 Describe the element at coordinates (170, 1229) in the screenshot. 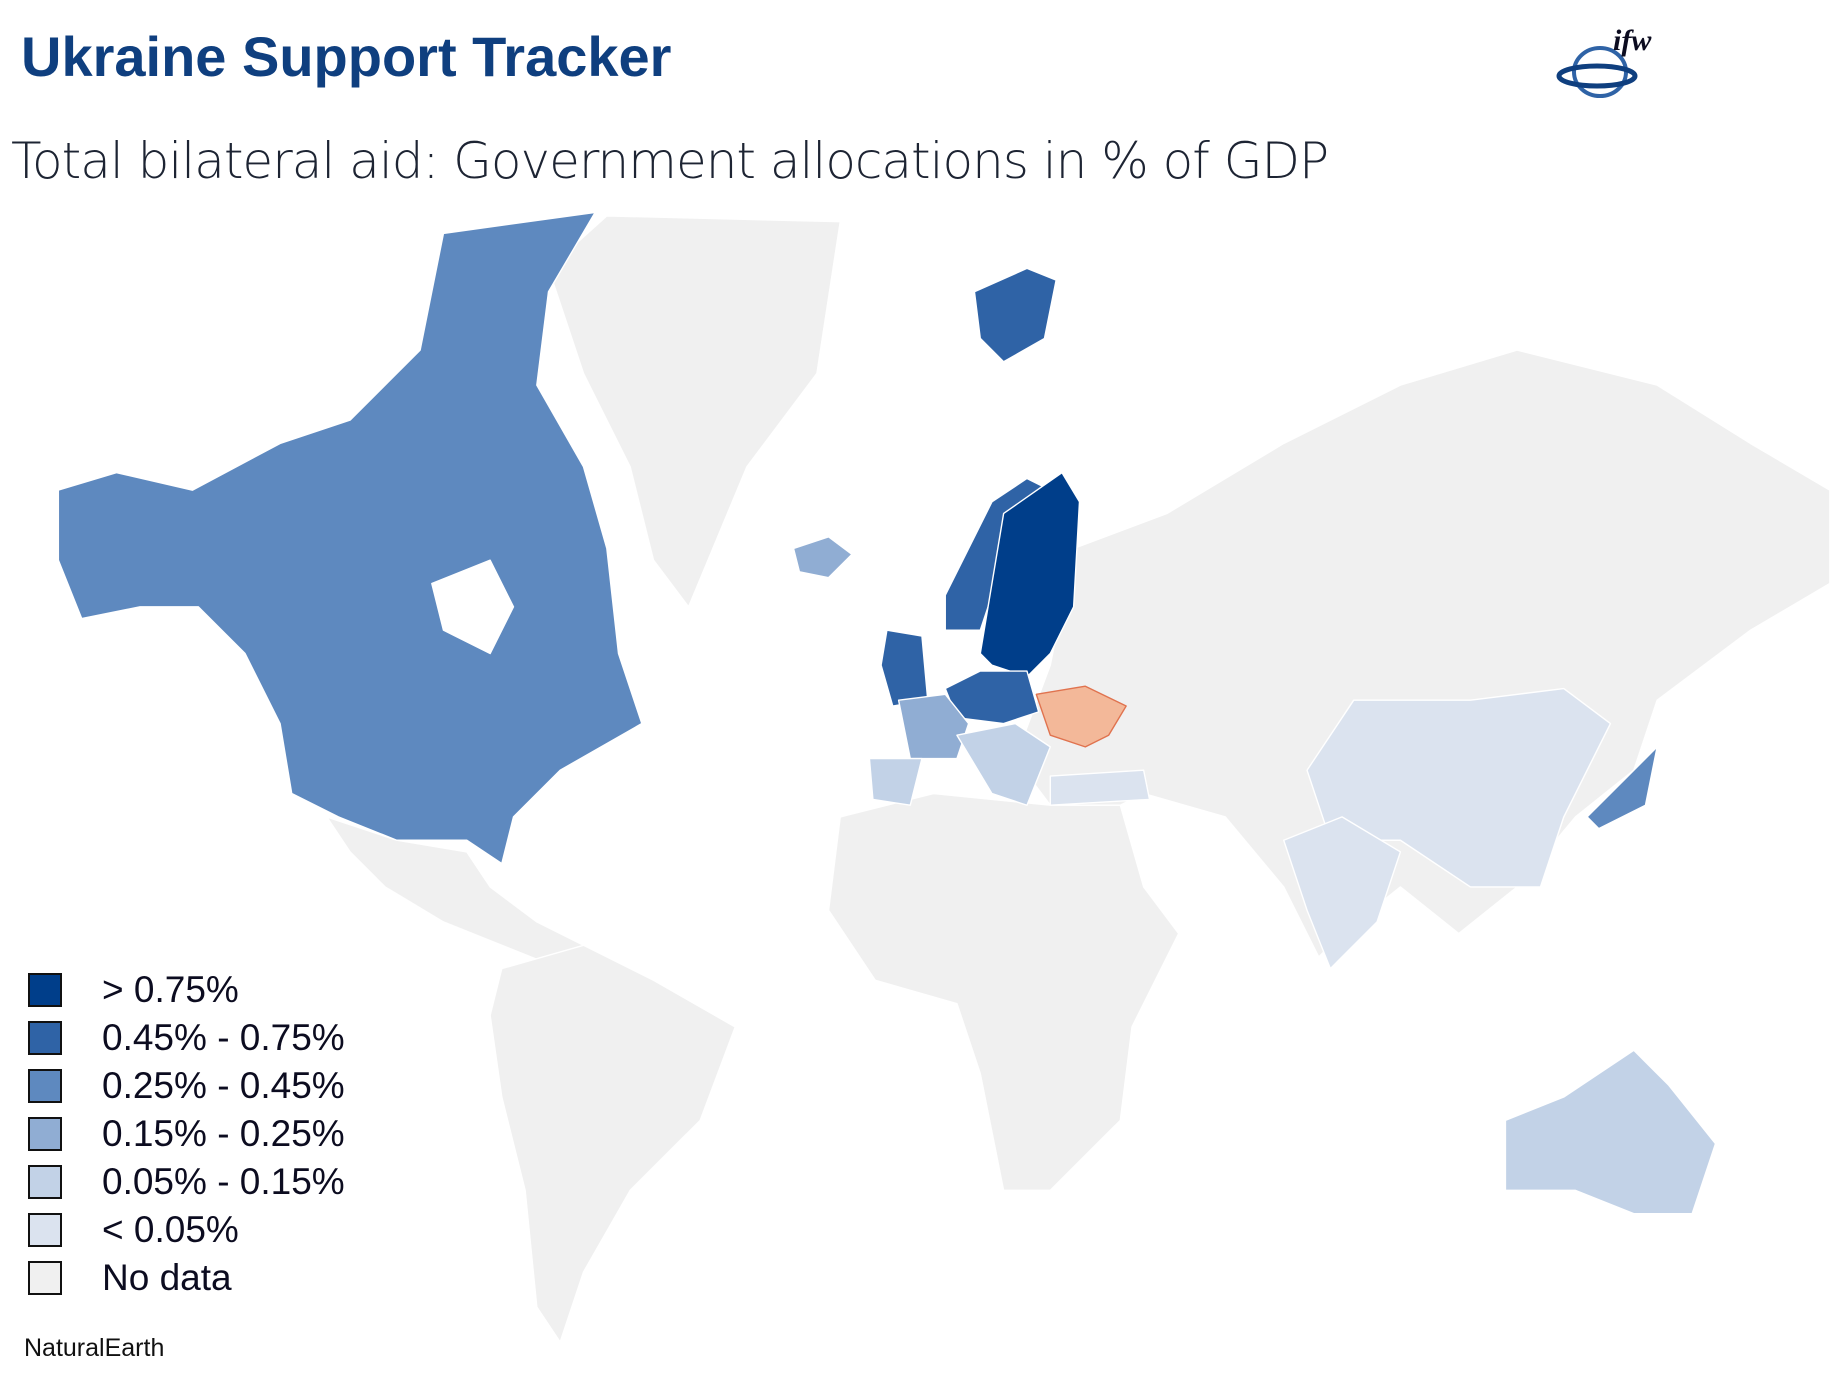

I see `legend-label: < 0.05%` at that location.